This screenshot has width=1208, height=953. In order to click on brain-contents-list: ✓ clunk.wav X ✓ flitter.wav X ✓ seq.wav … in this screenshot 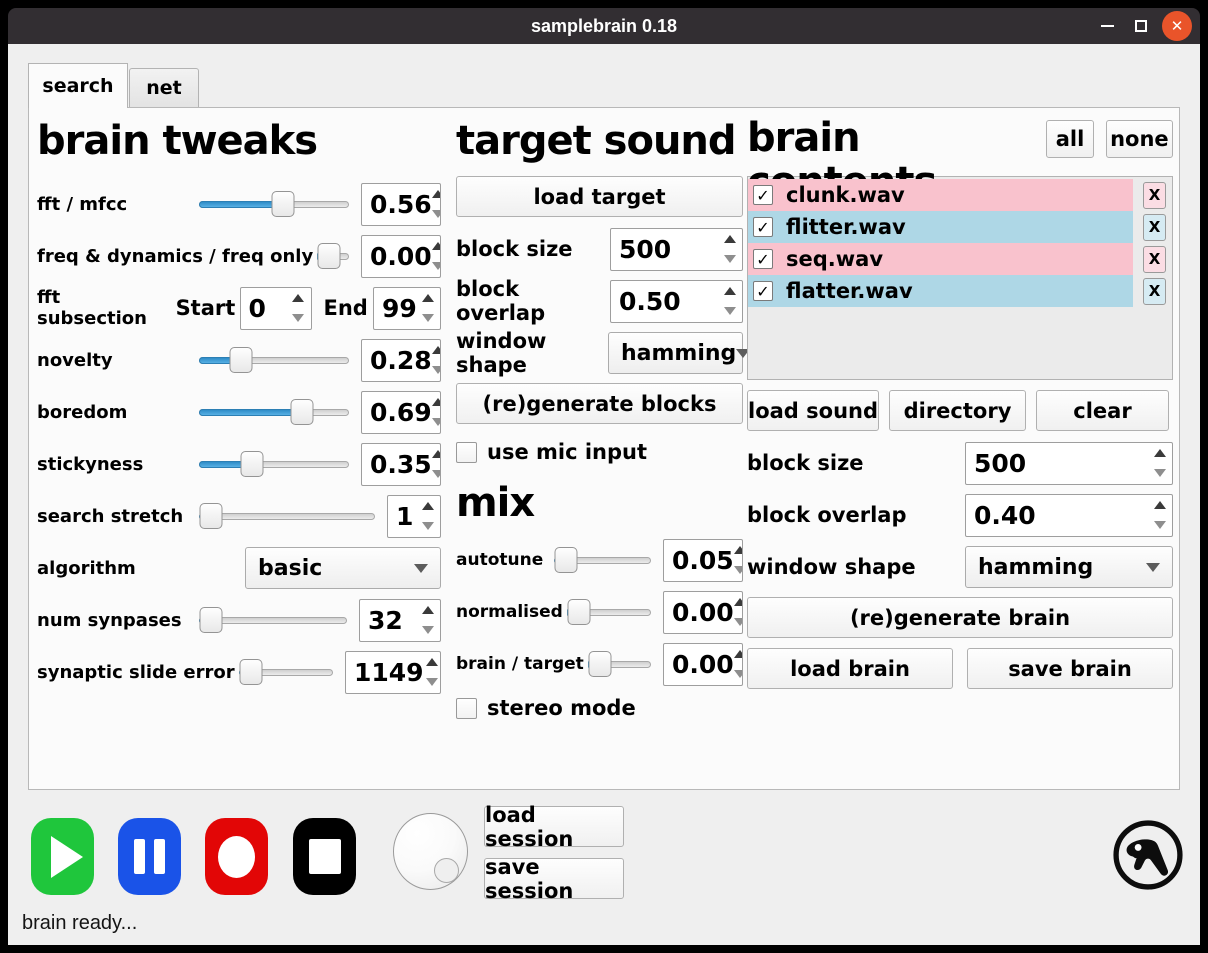, I will do `click(960, 278)`.